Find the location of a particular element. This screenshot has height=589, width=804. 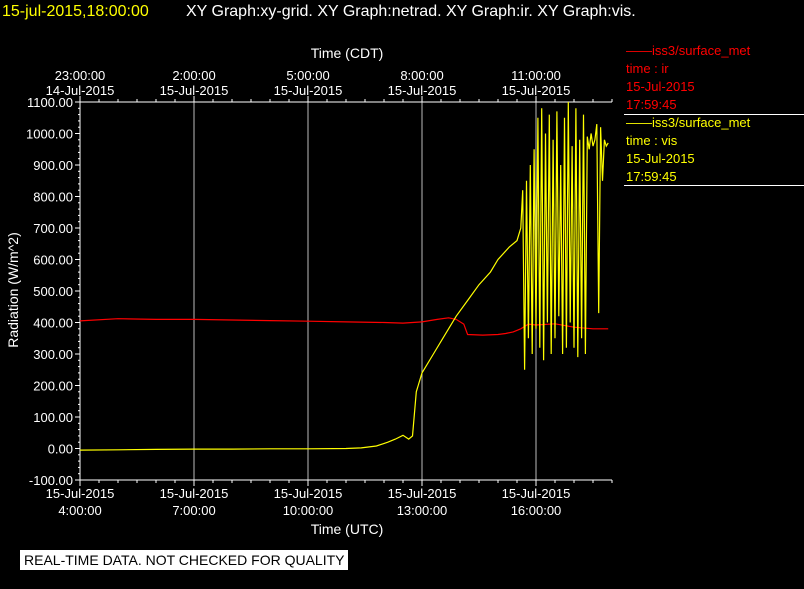

y-tick-label: 400.00 is located at coordinates (53, 323).